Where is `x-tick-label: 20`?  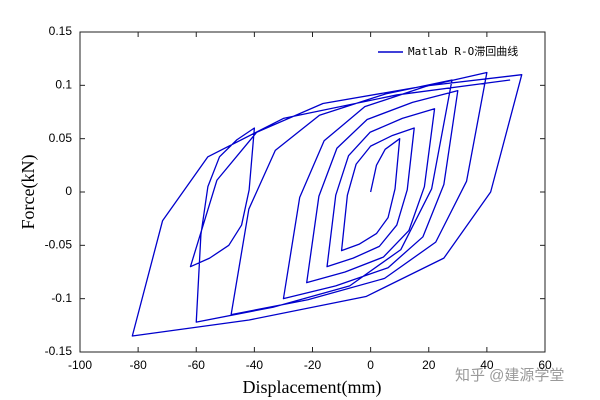 x-tick-label: 20 is located at coordinates (429, 365).